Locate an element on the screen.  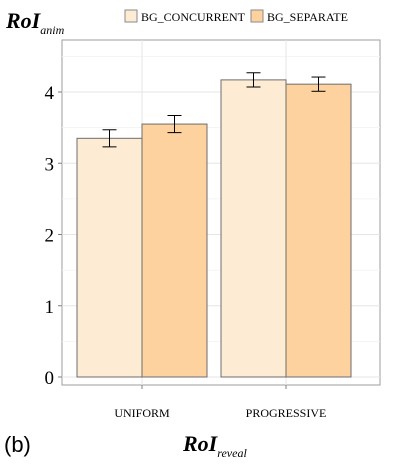
chart-title: RoIanim is located at coordinates (35, 22).